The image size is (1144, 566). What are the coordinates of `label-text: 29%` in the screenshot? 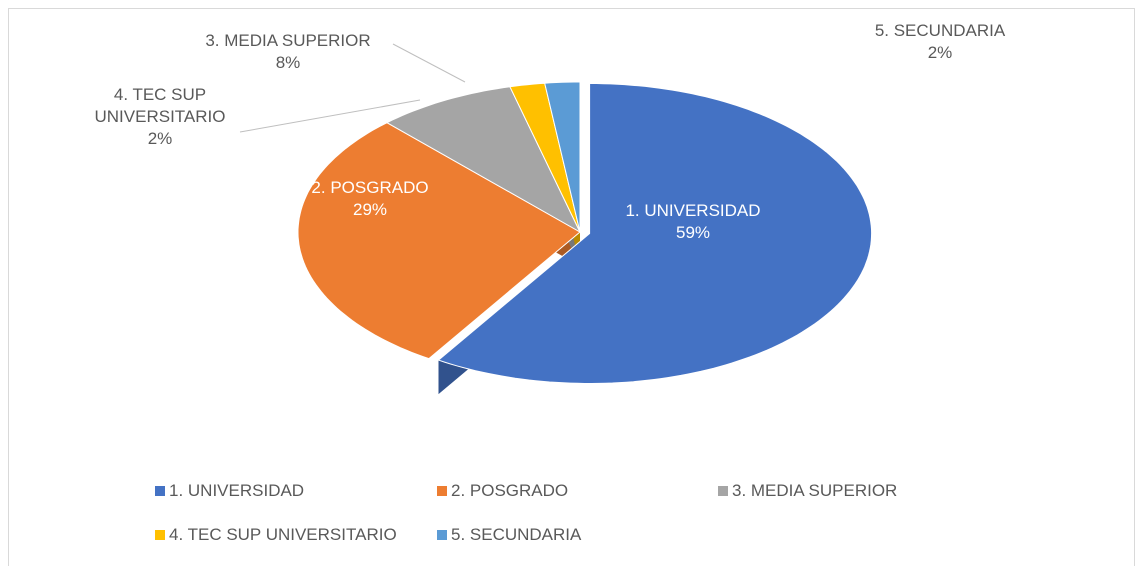 It's located at (370, 209).